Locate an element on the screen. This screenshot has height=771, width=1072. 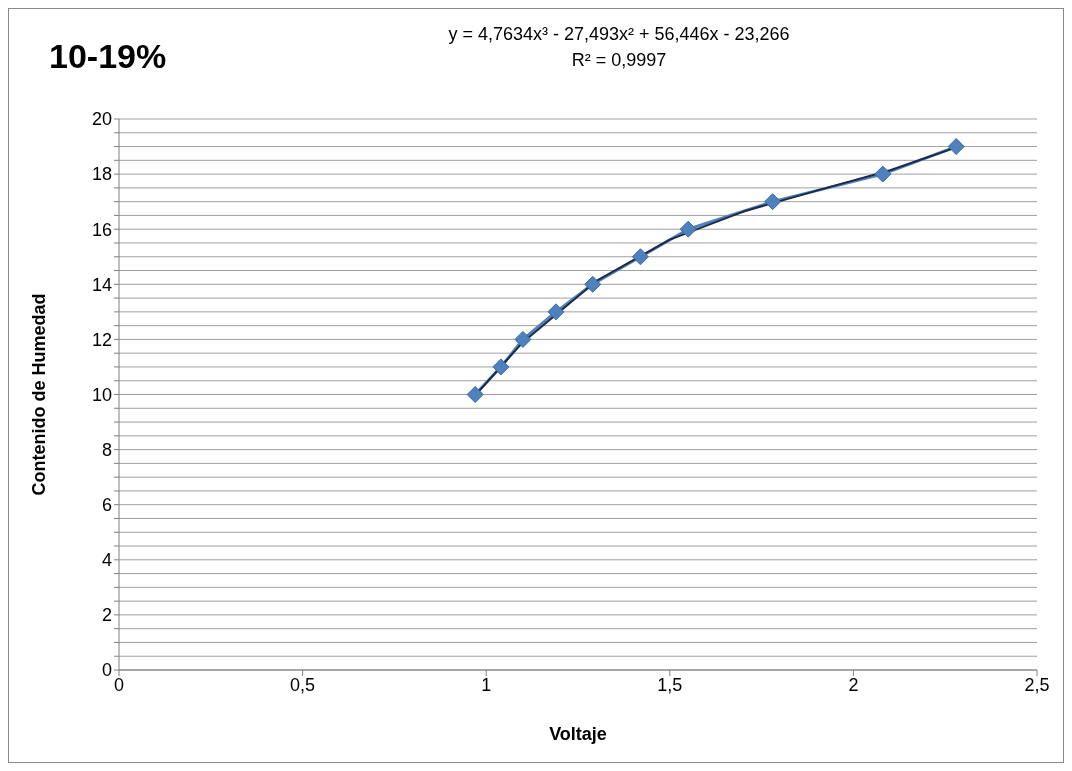
text: R² = 0,9997 is located at coordinates (619, 60).